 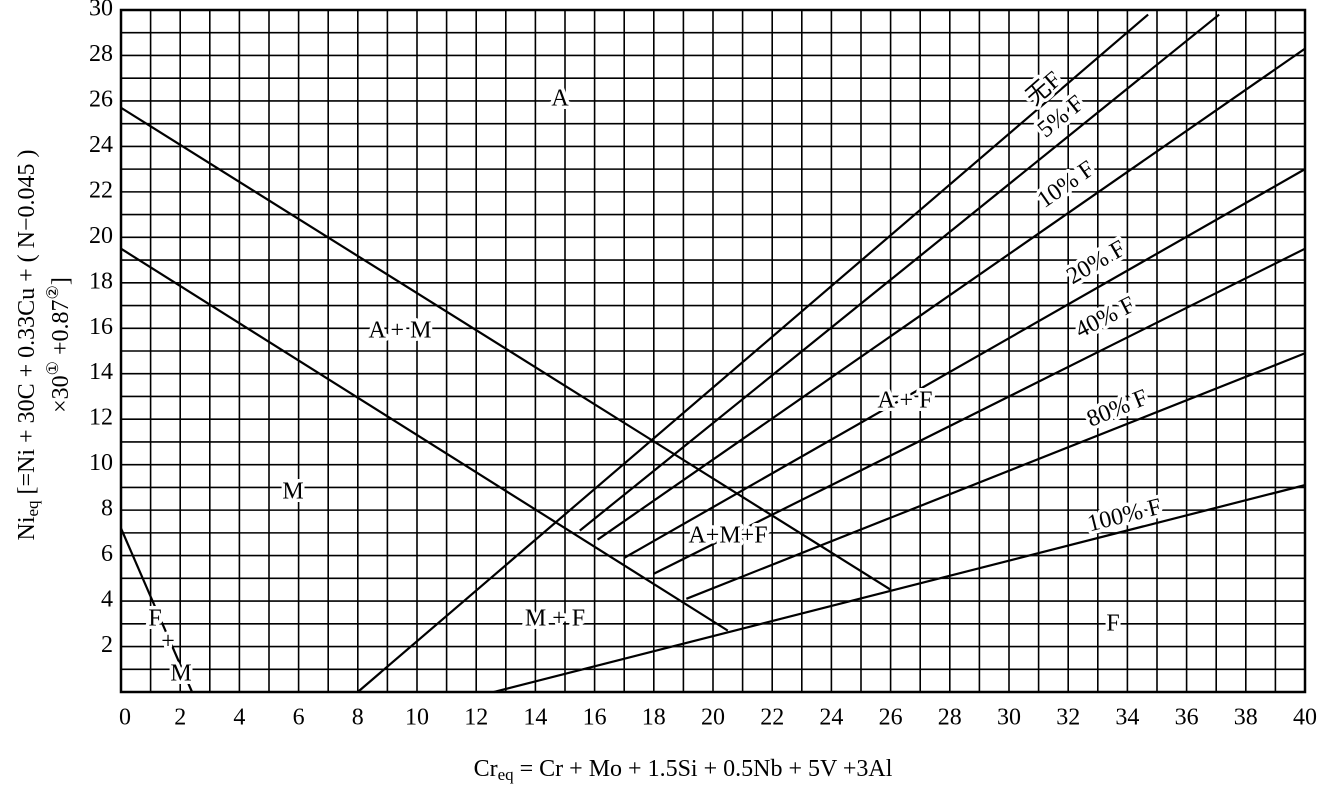 I want to click on y-label-part: ], so click(x=61, y=281).